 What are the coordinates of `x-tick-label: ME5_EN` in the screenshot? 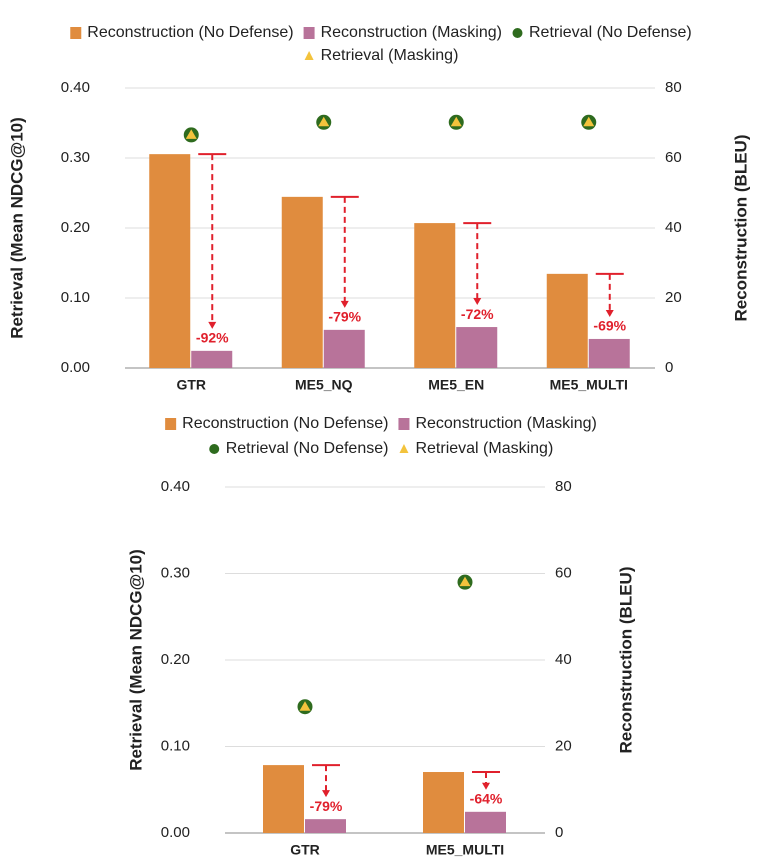 It's located at (456, 385).